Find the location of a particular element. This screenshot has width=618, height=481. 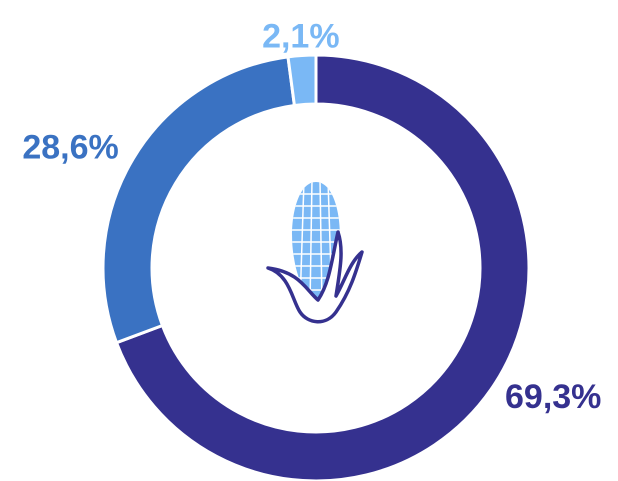

corn-icon is located at coordinates (315, 253).